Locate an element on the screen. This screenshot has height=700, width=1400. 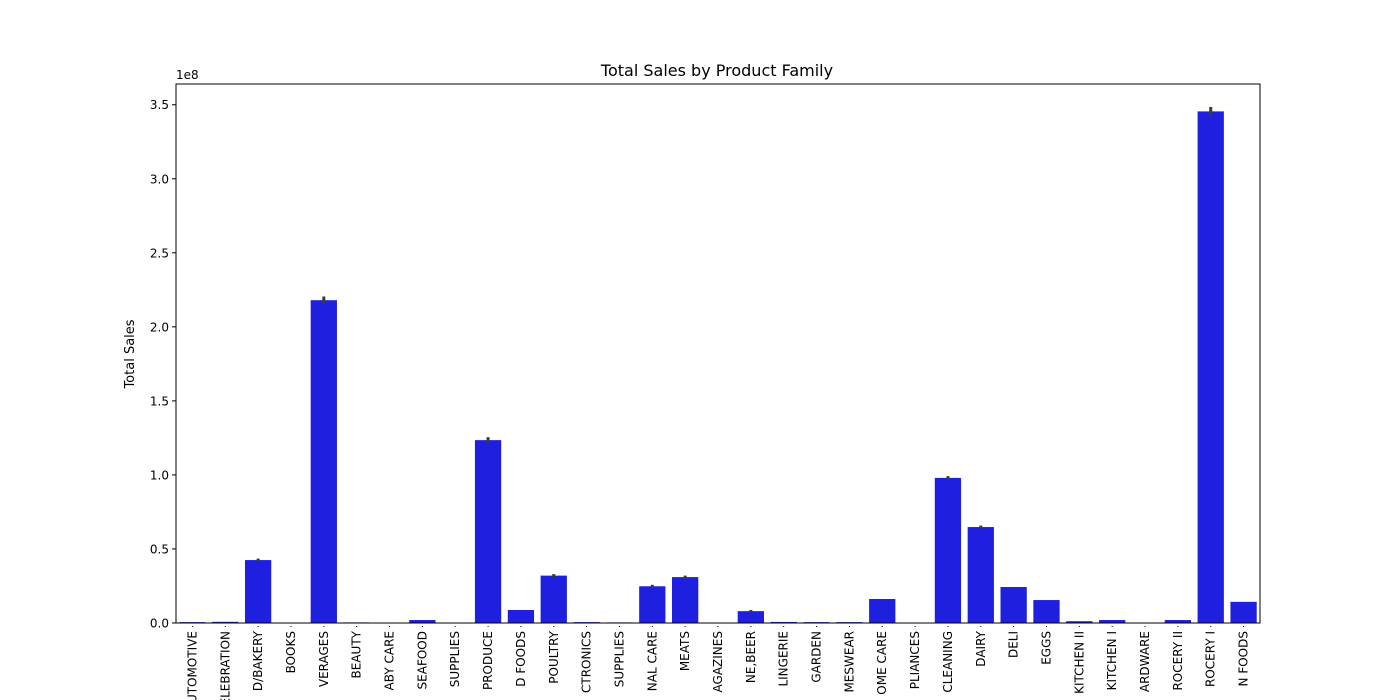
bar-bread-bakery is located at coordinates (258, 591).